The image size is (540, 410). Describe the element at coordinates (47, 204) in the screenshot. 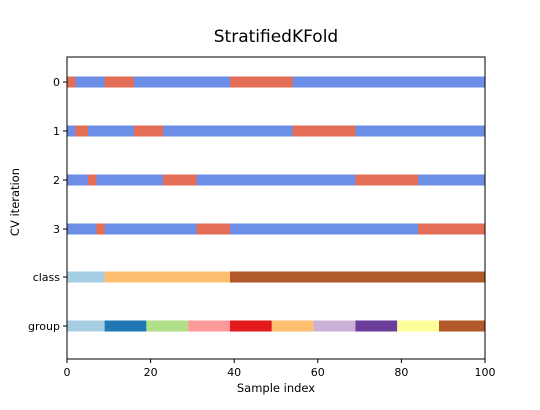

I see `y-axis-ticks: 0 1 2 3 class group` at that location.